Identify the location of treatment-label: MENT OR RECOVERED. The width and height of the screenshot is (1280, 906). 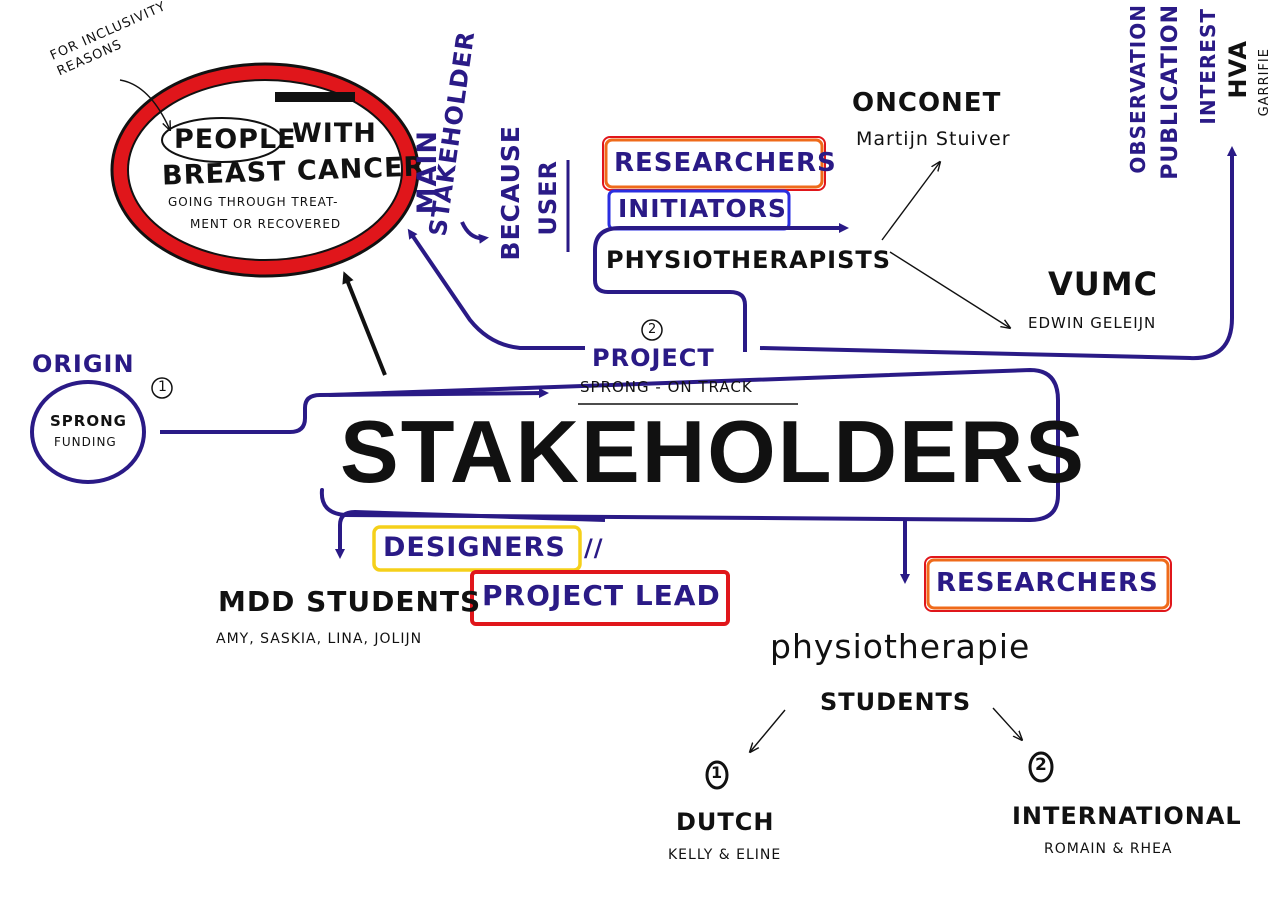
(266, 224).